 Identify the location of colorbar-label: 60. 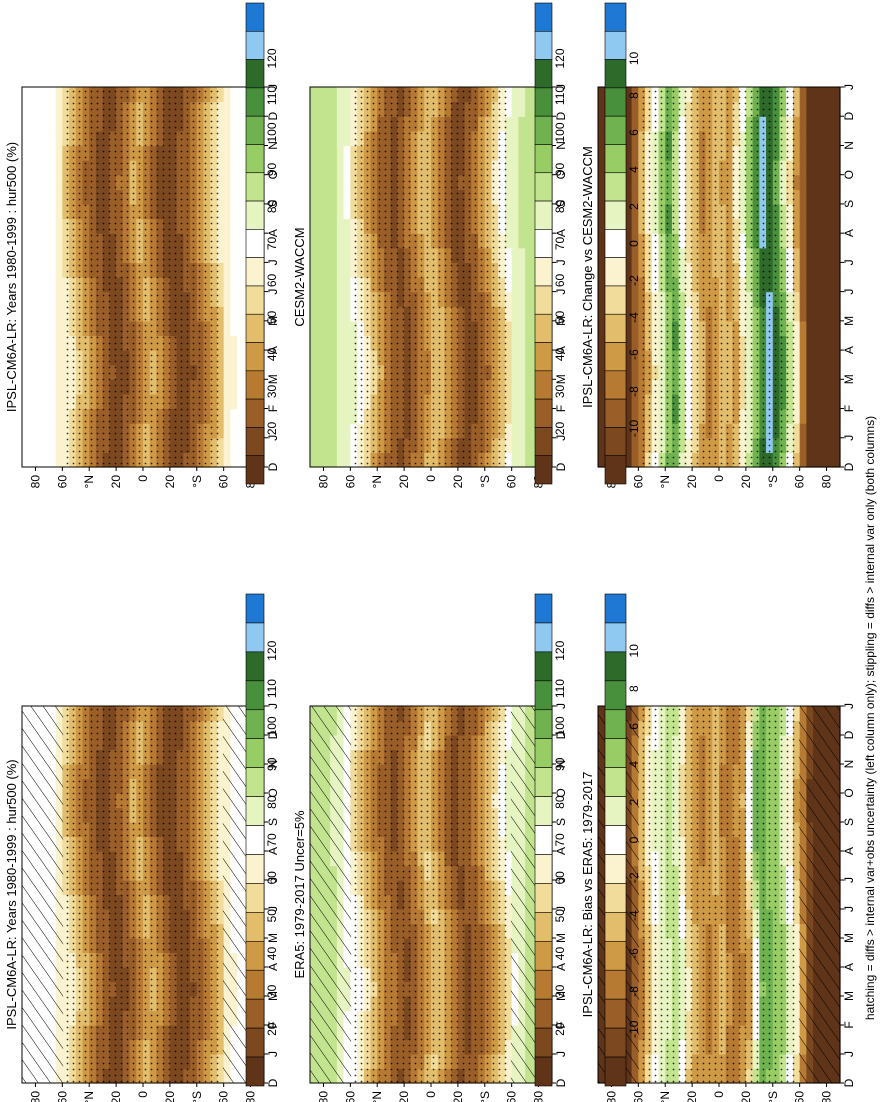
(272, 281).